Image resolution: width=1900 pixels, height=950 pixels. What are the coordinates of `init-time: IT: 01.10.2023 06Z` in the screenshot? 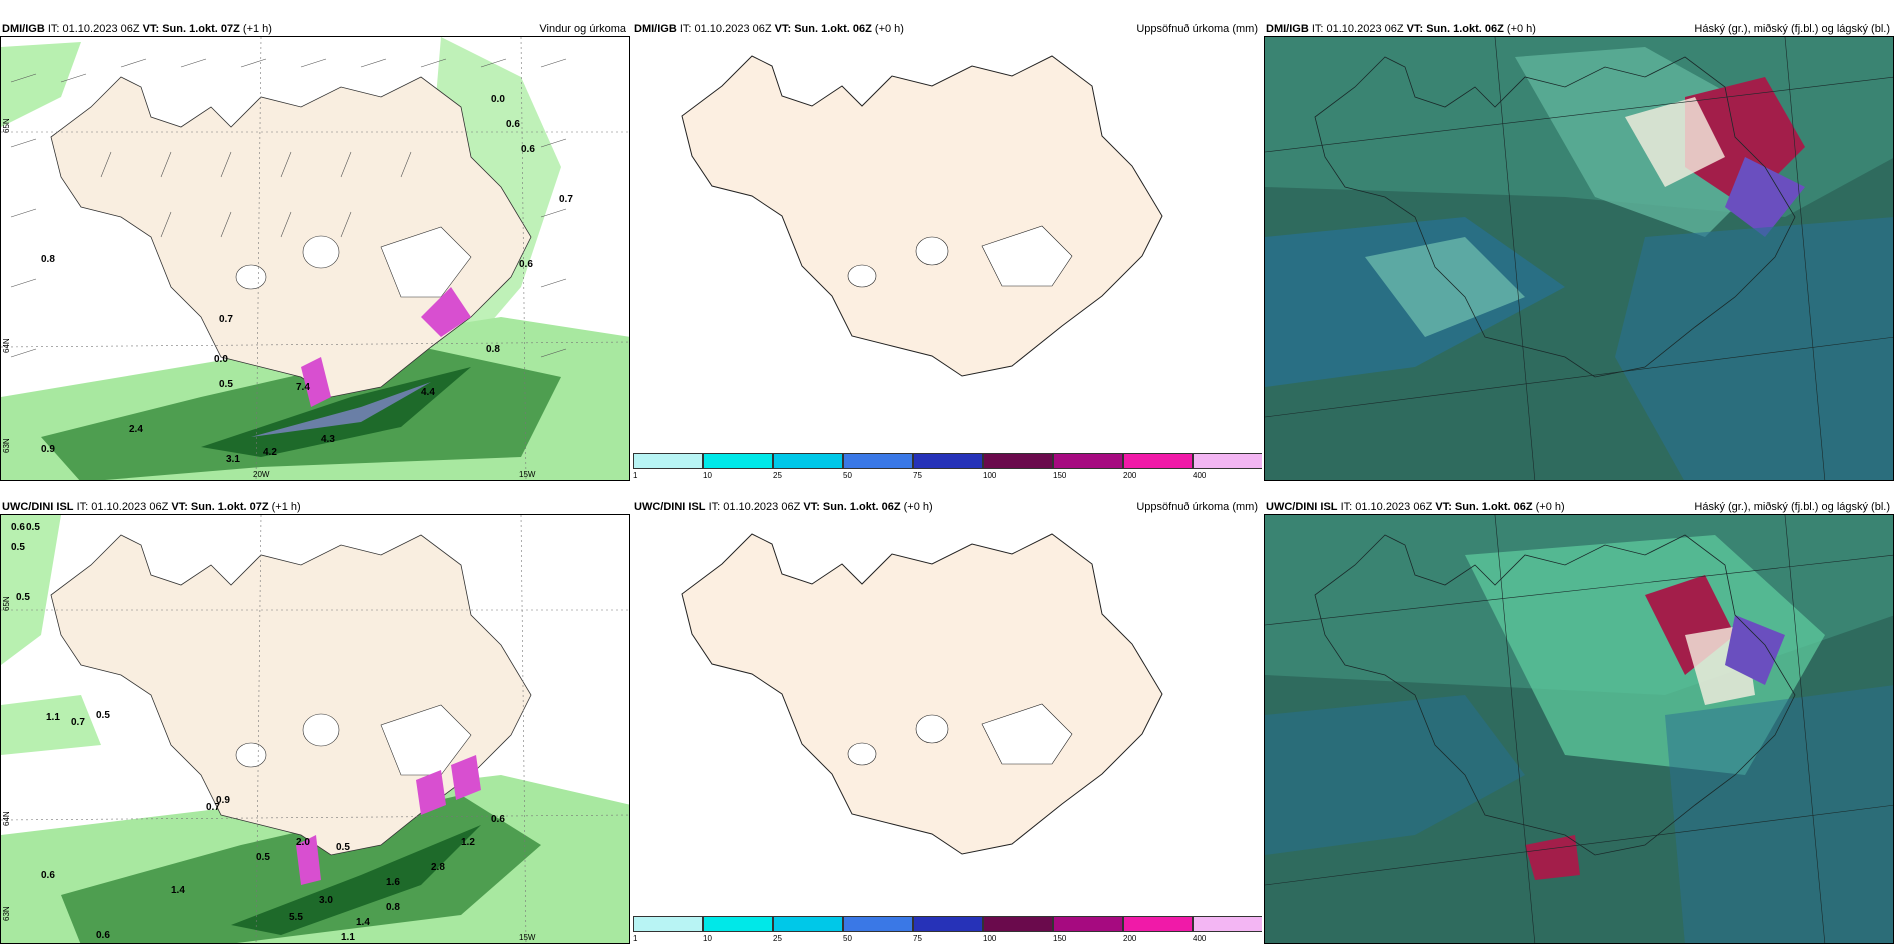 It's located at (754, 507).